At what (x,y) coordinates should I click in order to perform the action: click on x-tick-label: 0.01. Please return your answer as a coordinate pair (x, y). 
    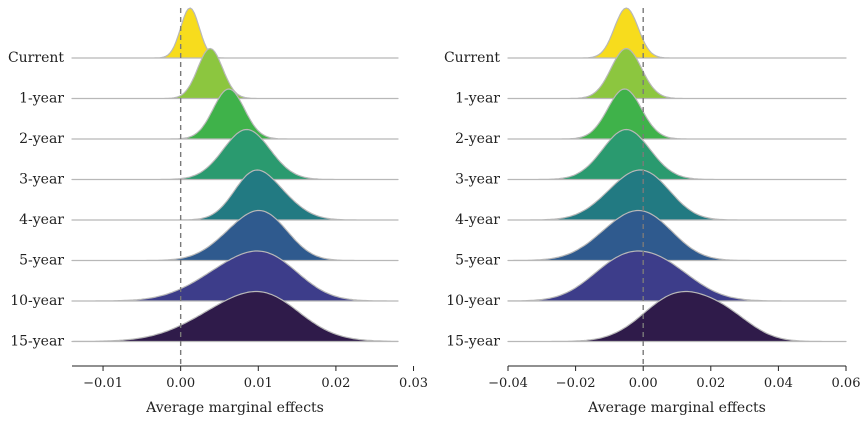
    Looking at the image, I should click on (258, 383).